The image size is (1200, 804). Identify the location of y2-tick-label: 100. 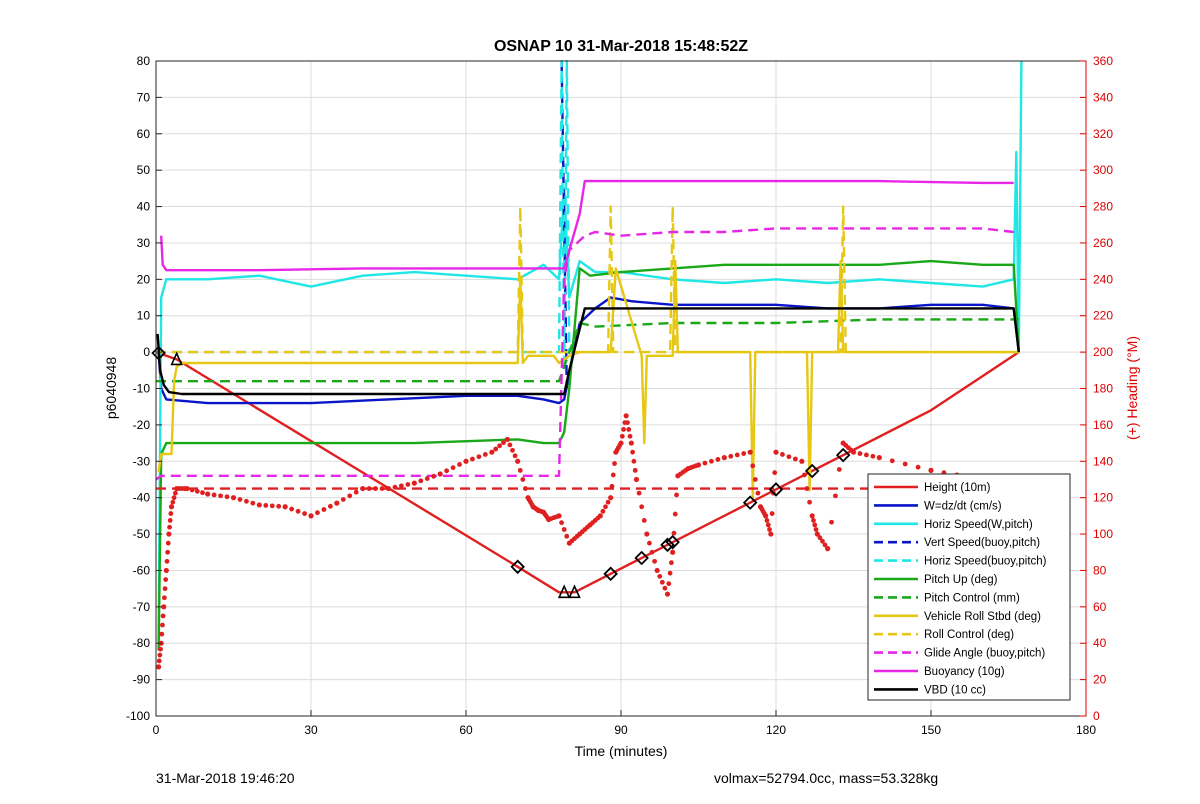
(1103, 534).